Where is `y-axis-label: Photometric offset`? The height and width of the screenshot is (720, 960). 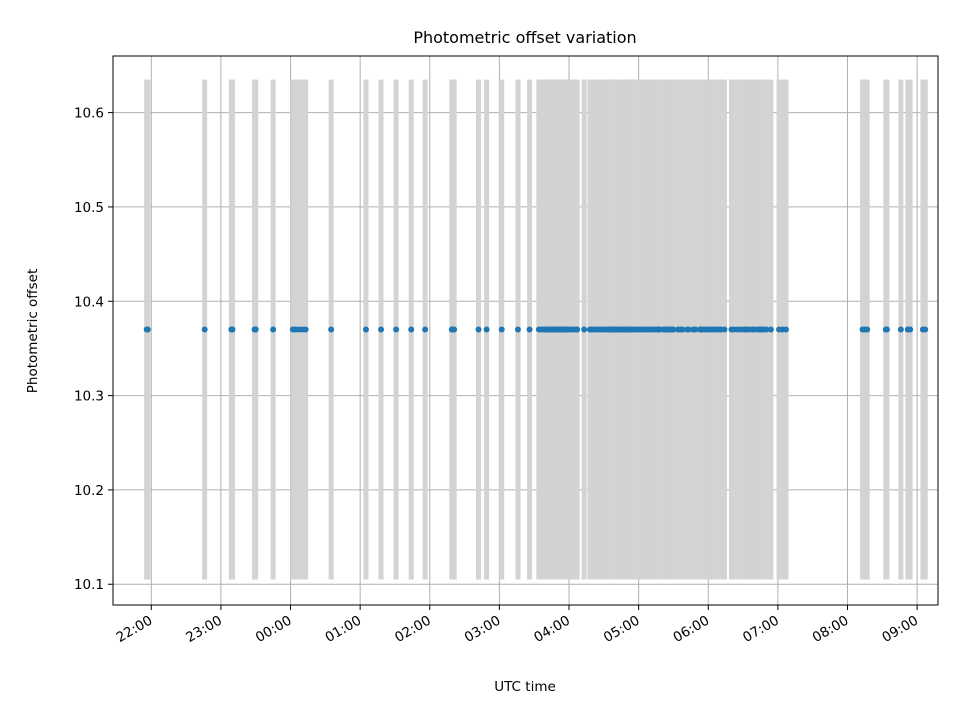
y-axis-label: Photometric offset is located at coordinates (33, 331).